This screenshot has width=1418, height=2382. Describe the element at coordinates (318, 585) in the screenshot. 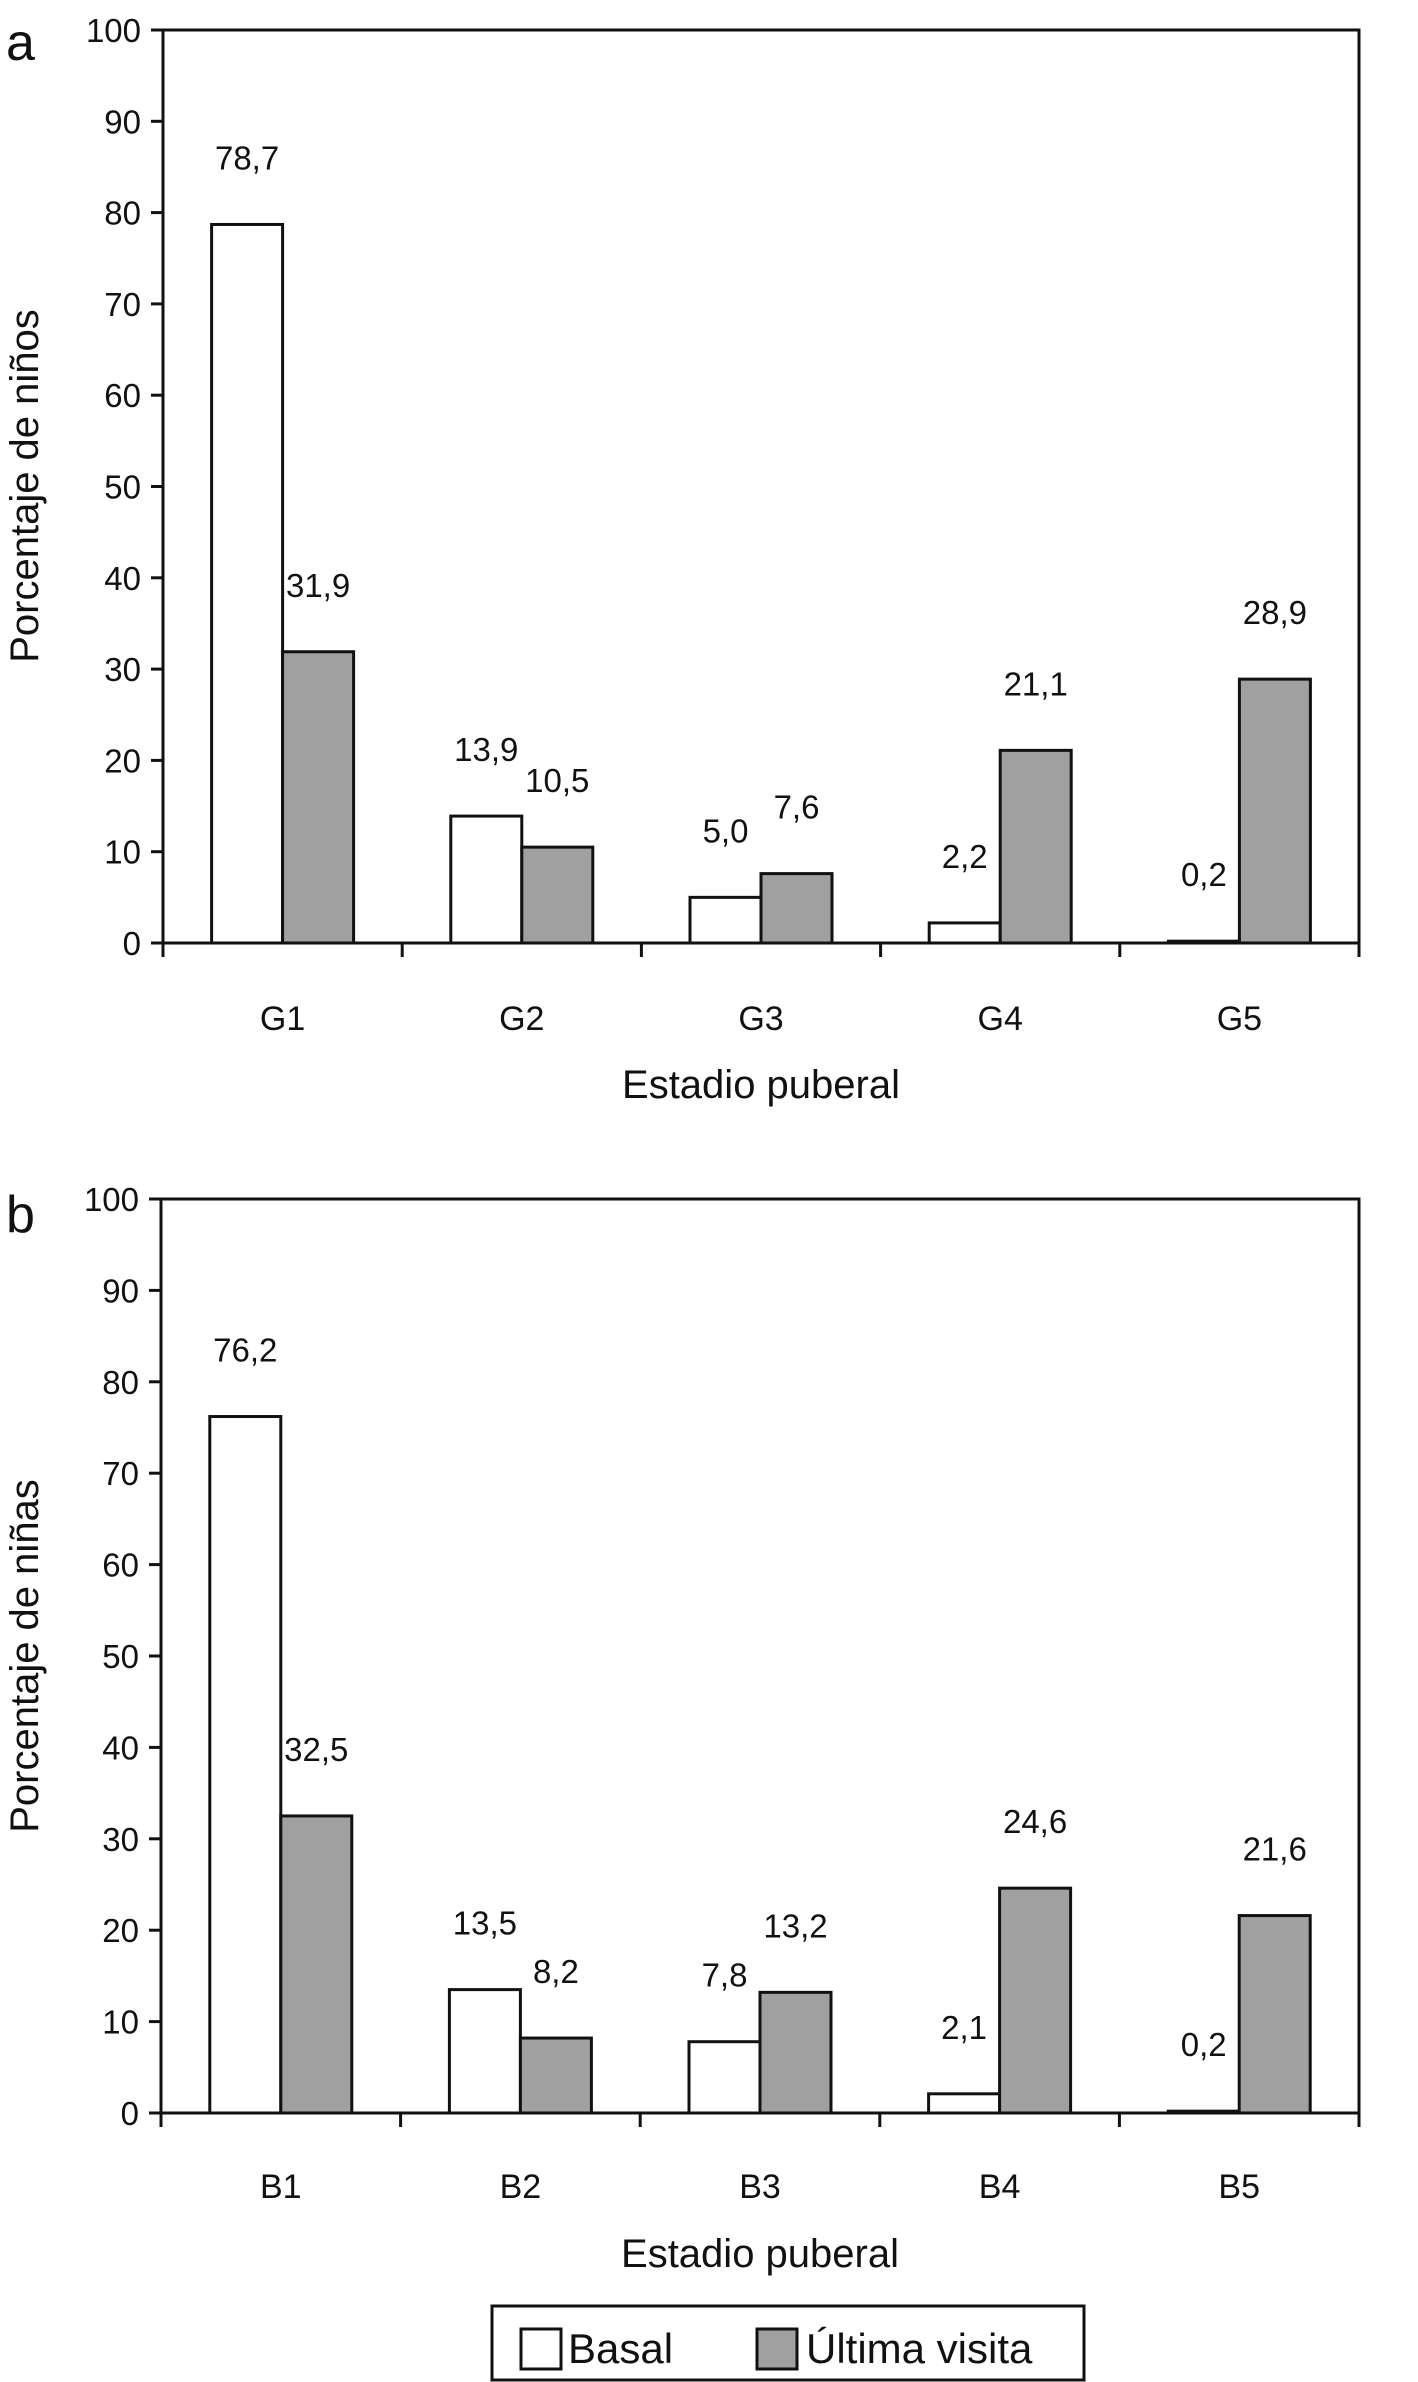

I see `value-label-ultima-G1: 31,9` at that location.